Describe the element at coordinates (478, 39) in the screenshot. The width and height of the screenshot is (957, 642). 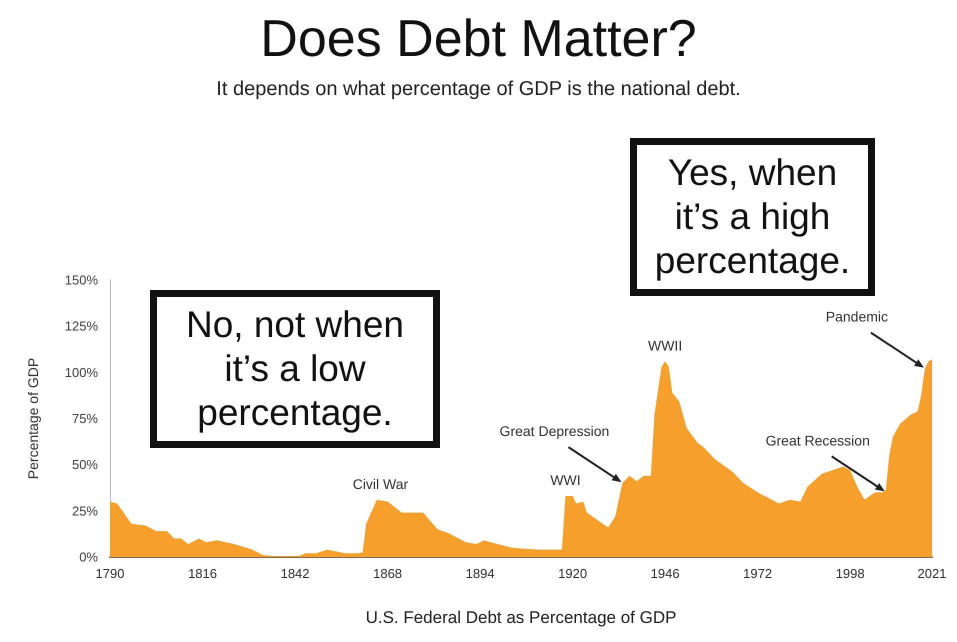
I see `chart-title: Does Debt Matter?` at that location.